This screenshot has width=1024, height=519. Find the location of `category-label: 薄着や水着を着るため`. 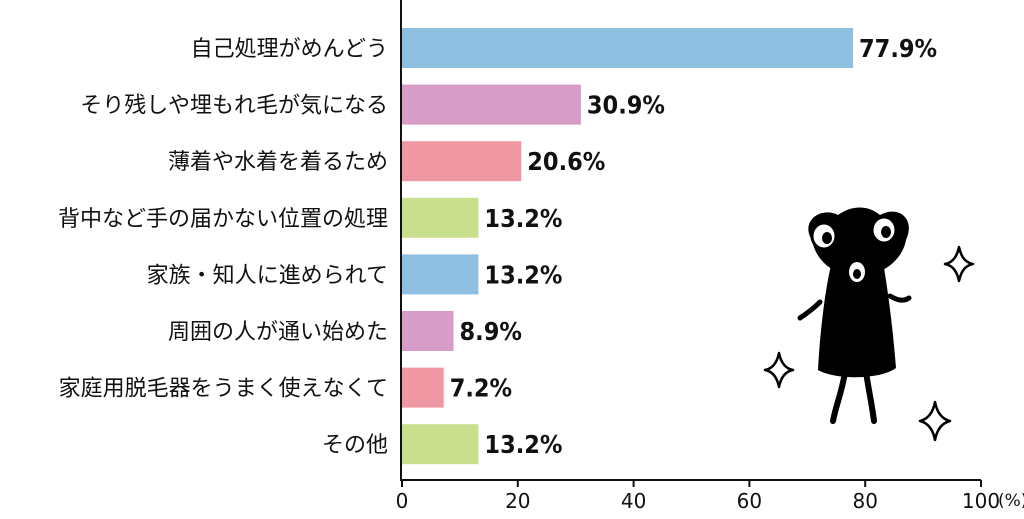

category-label: 薄着や水着を着るため is located at coordinates (278, 162).